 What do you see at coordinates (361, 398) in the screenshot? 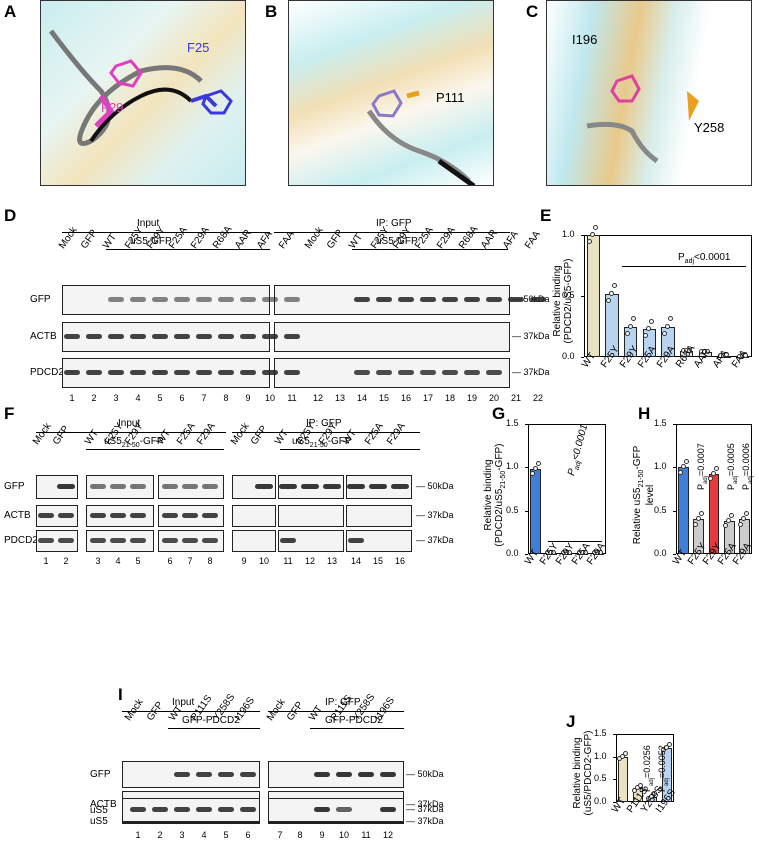
I see `lane-number: 14` at bounding box center [361, 398].